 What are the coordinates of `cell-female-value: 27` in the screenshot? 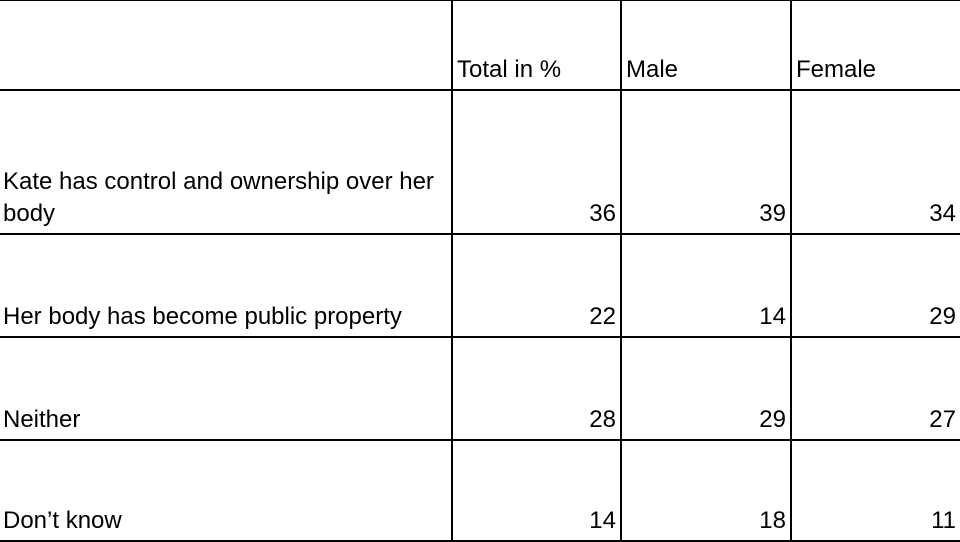 It's located at (875, 388).